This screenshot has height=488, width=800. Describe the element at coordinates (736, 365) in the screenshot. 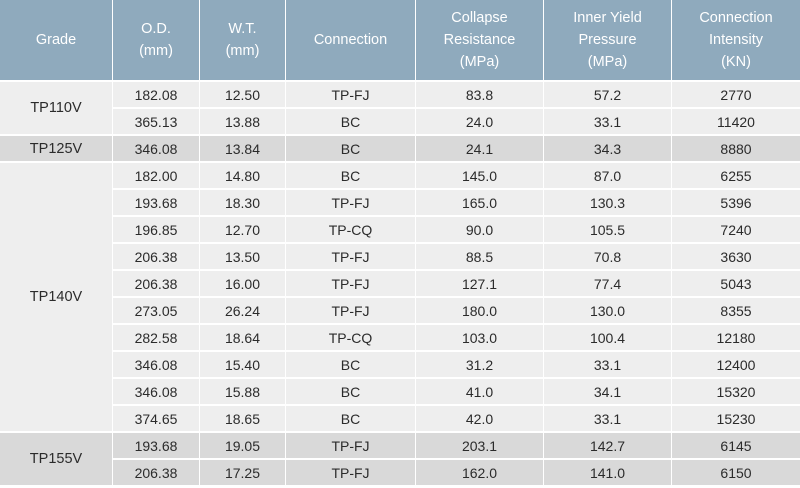

I see `connection-intensity-cell: 12400` at that location.